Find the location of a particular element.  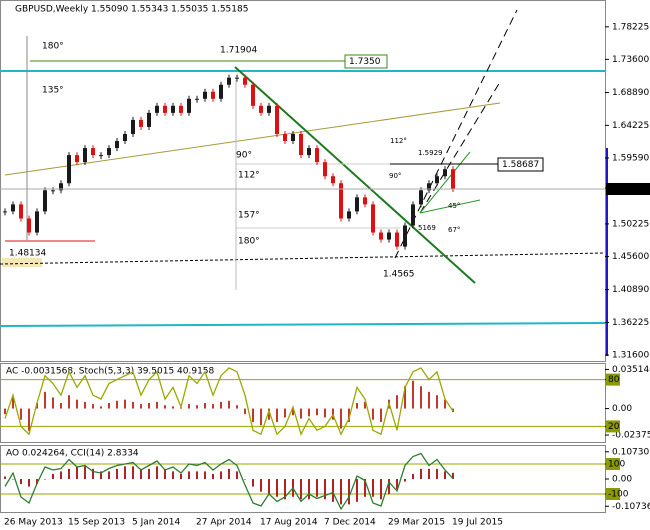

y2-tick-label: -100 is located at coordinates (618, 495).